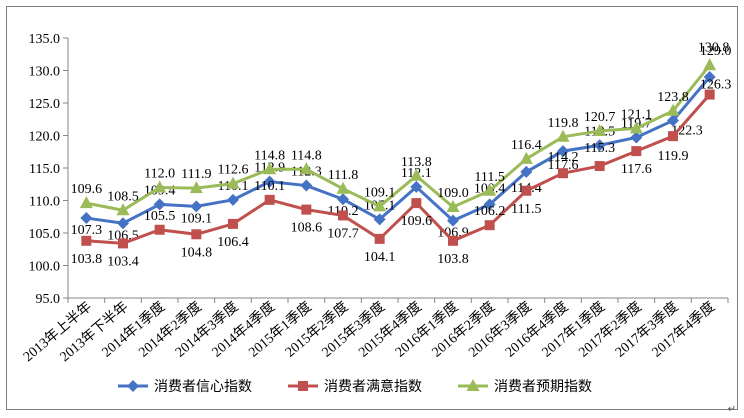  Describe the element at coordinates (526, 145) in the screenshot. I see `data-label: 116.4` at that location.